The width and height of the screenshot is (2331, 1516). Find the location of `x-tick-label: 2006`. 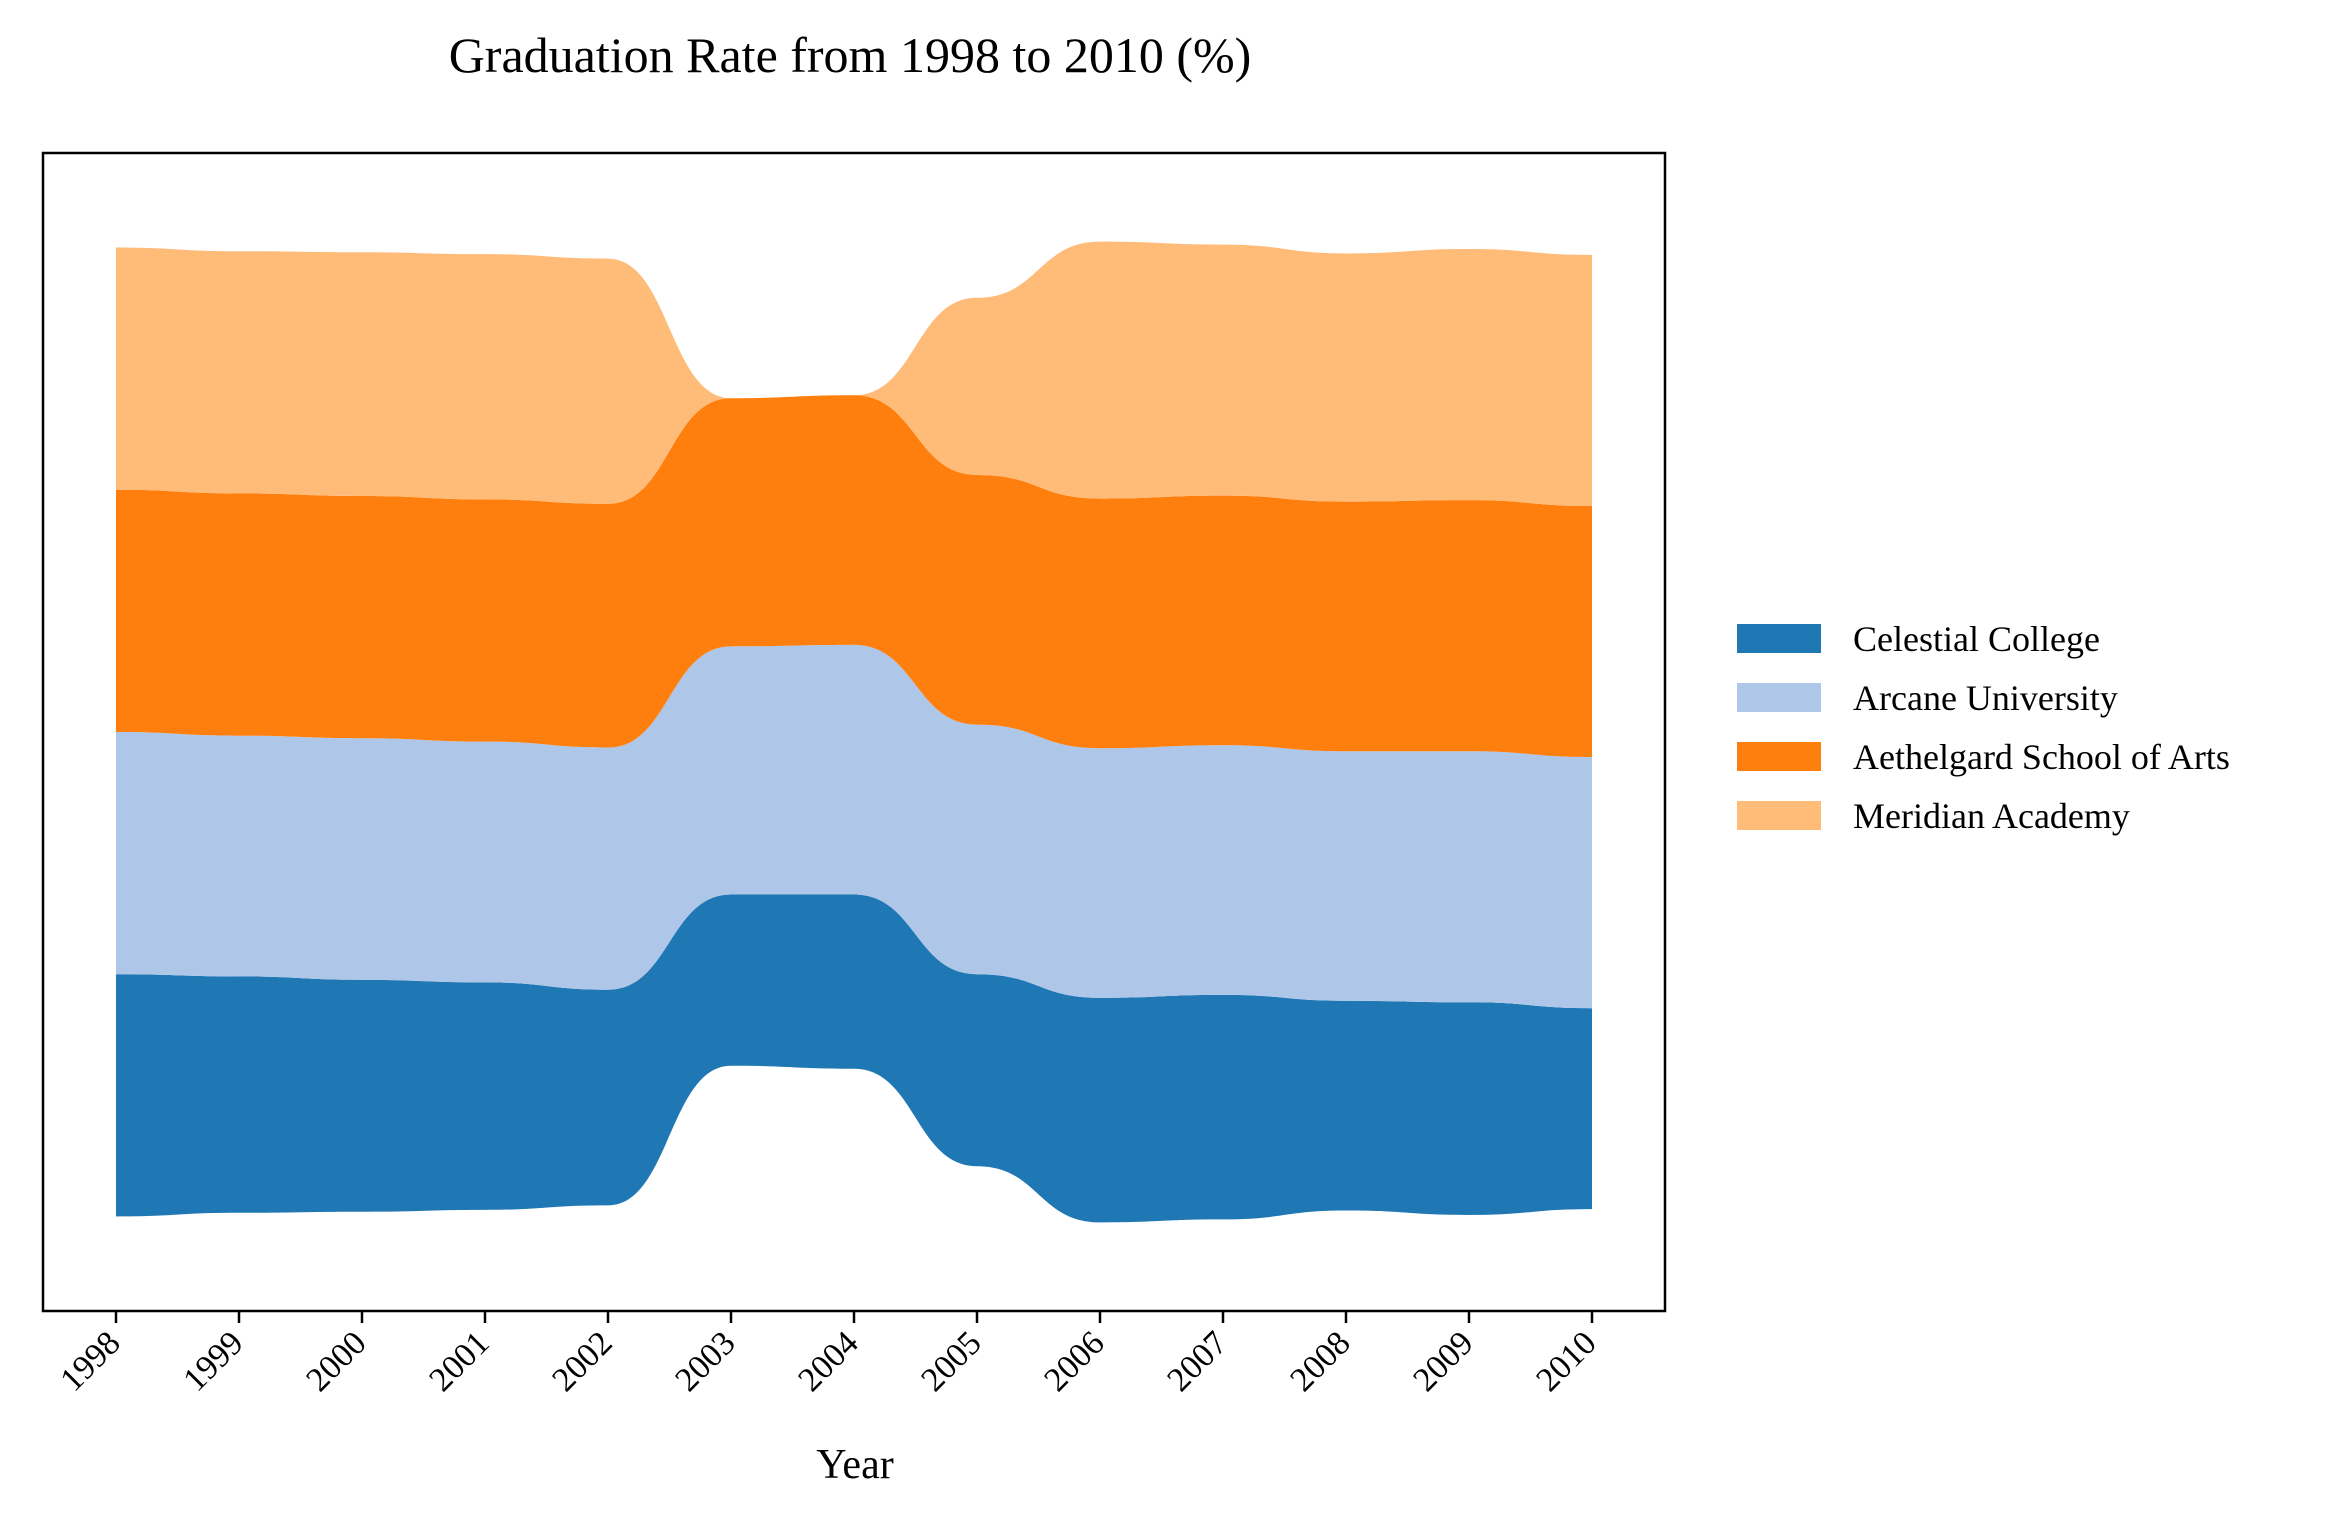

x-tick-label: 2006 is located at coordinates (1074, 1361).